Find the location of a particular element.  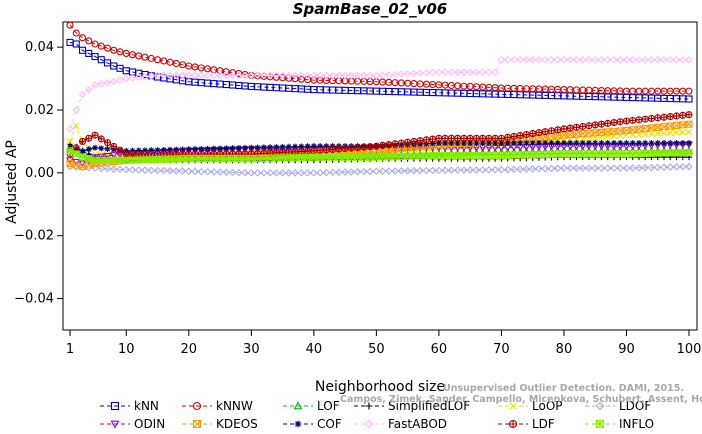

legend-label: LOF is located at coordinates (328, 406).